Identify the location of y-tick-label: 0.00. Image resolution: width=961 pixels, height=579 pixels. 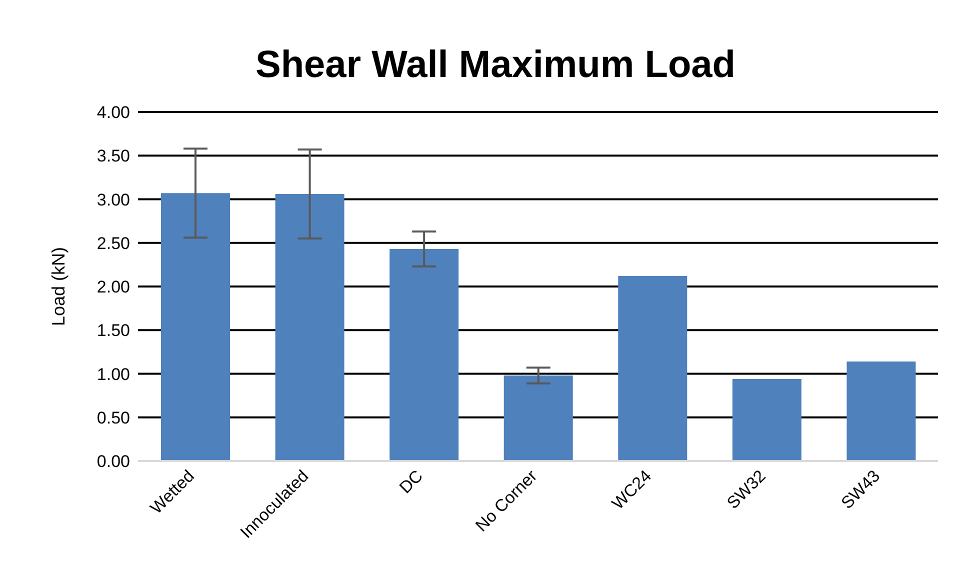
(113, 462).